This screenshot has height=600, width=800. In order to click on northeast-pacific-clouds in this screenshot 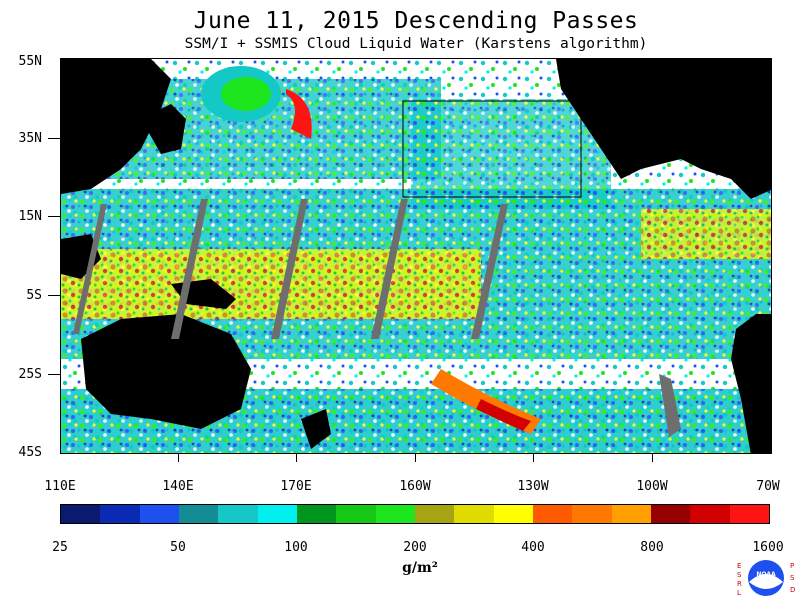, I will do `click(511, 154)`.